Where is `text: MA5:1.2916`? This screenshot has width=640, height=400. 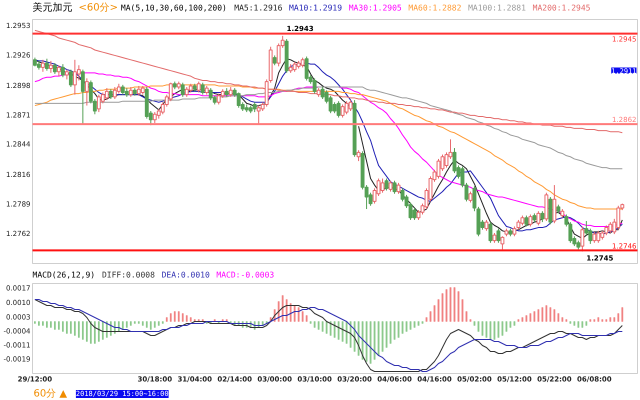
text: MA5:1.2916 is located at coordinates (258, 8).